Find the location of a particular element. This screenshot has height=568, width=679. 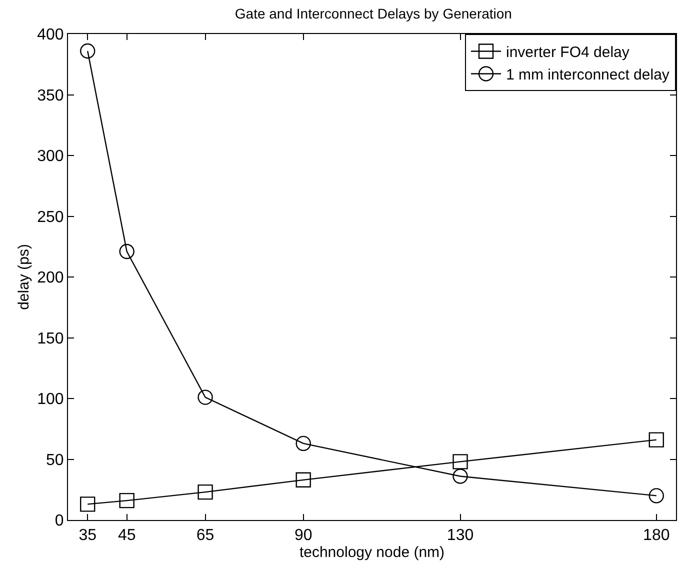

y-tick-label: 100 is located at coordinates (50, 399).